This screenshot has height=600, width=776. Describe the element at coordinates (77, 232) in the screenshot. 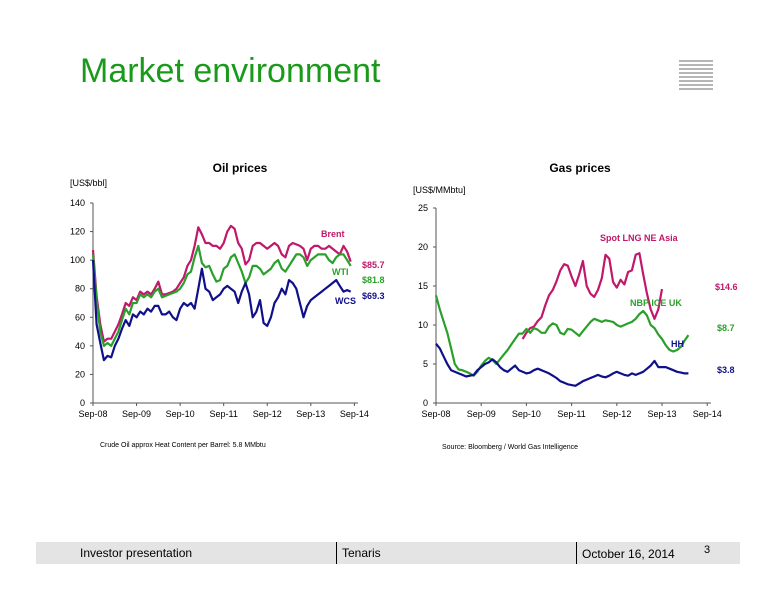

I see `oil-y-tick-label: 120` at that location.